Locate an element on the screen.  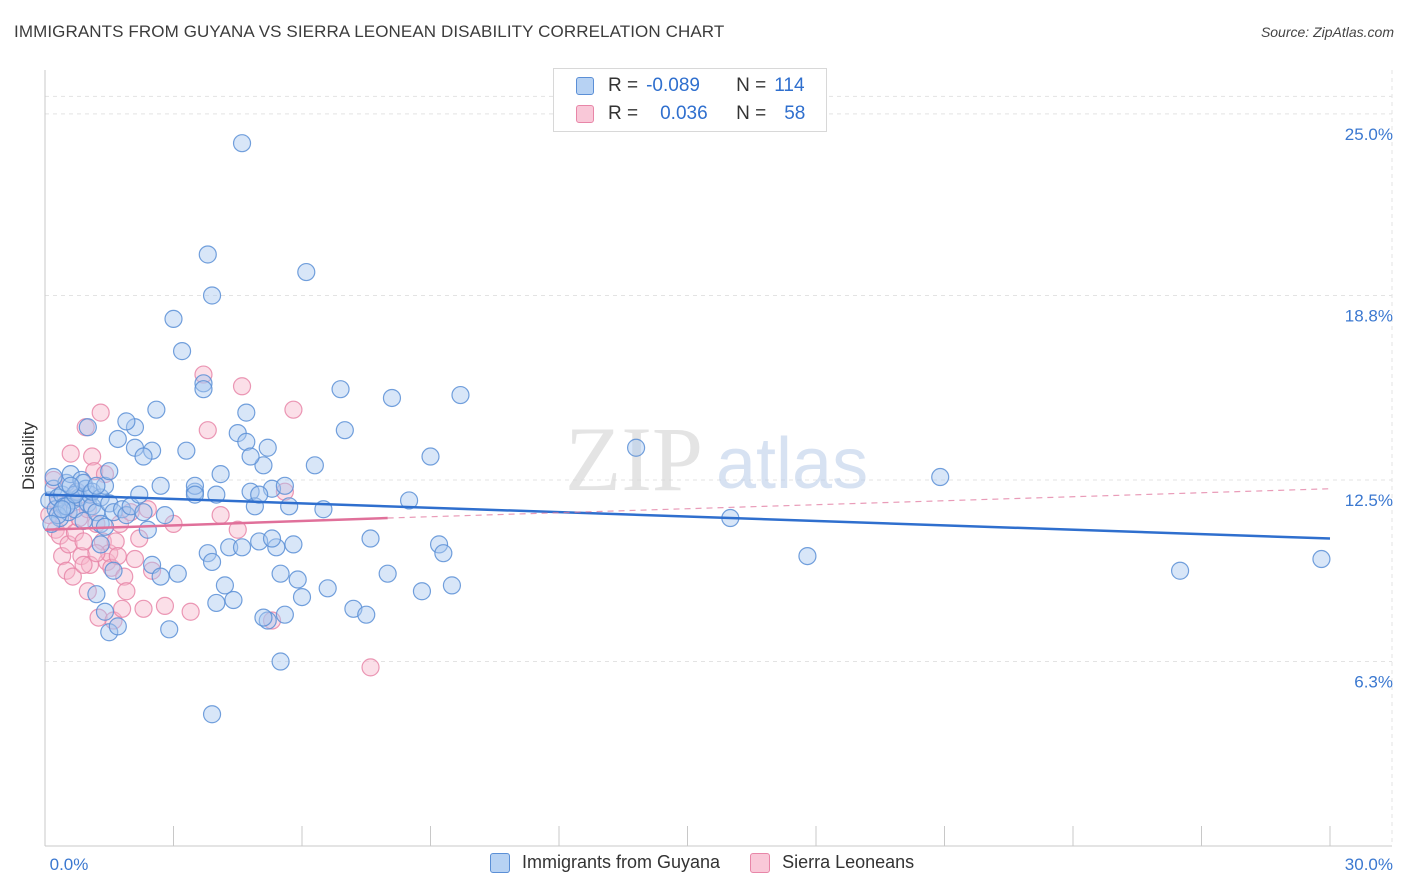
legend-item-guyana: Immigrants from Guyana is located at coordinates (605, 862).